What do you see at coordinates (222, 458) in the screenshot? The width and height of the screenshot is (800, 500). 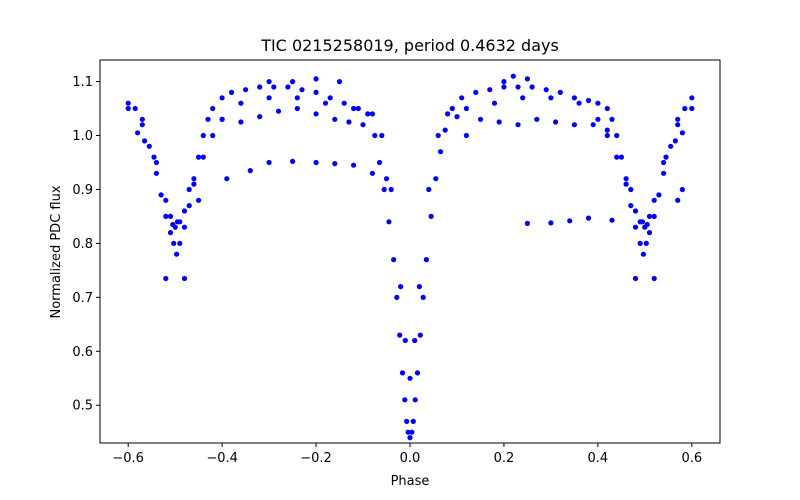 I see `x-tick-label: −0.4` at bounding box center [222, 458].